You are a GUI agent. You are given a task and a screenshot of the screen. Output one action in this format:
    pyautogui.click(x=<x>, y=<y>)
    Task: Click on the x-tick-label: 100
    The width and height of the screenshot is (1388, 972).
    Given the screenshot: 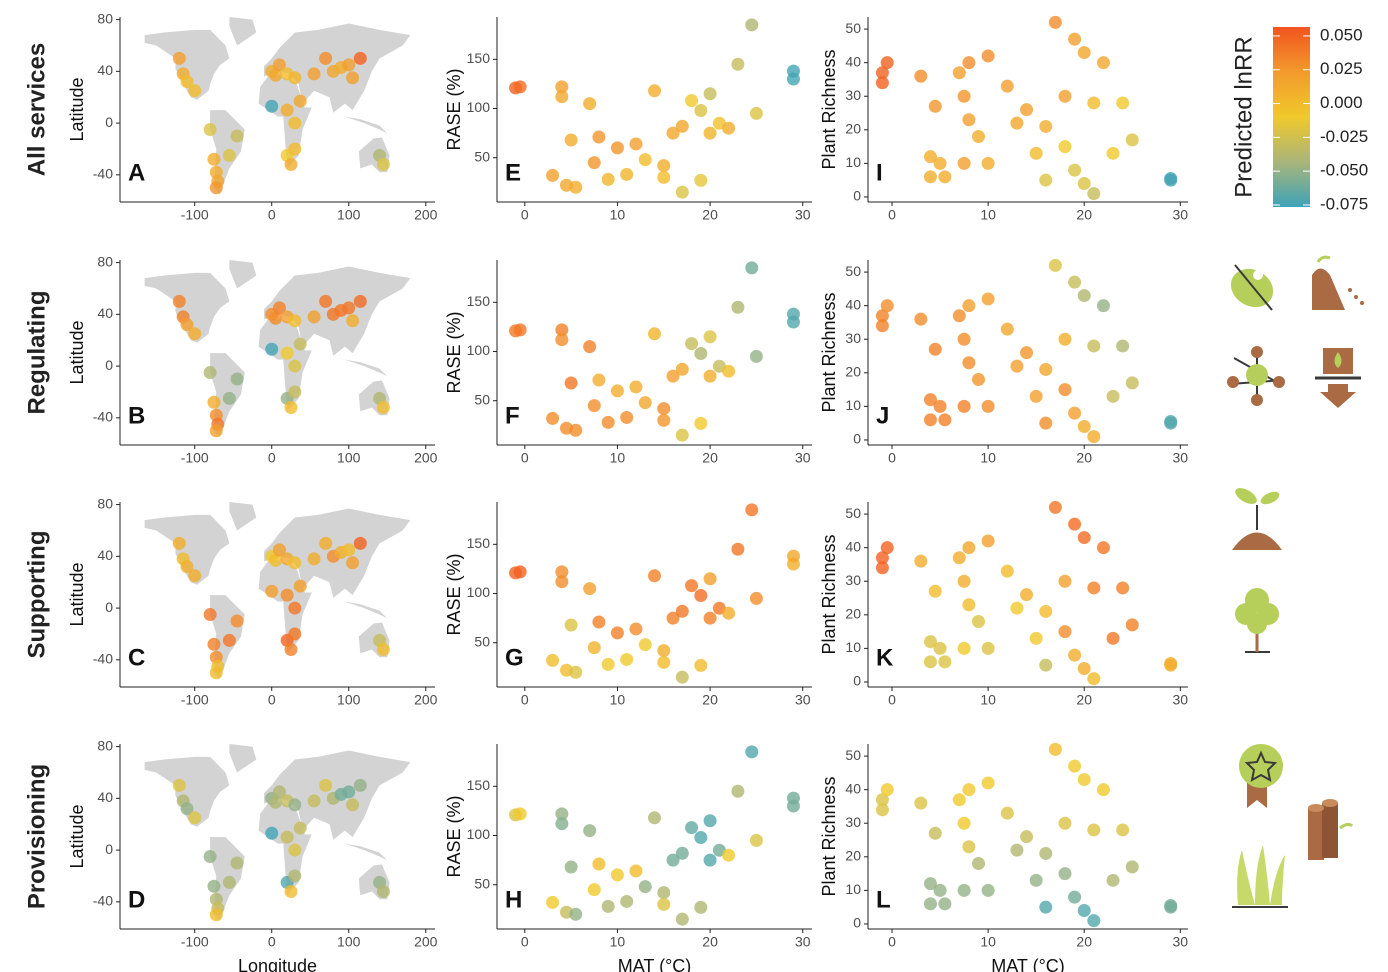 What is the action you would take?
    pyautogui.click(x=349, y=458)
    